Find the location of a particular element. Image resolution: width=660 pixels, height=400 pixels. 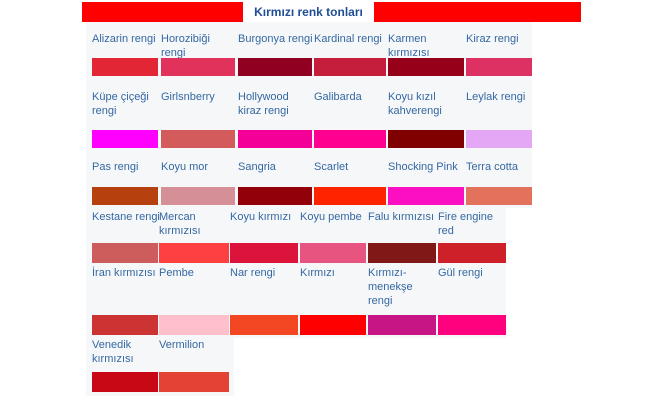

swatch-label: Scarlet is located at coordinates (331, 167).